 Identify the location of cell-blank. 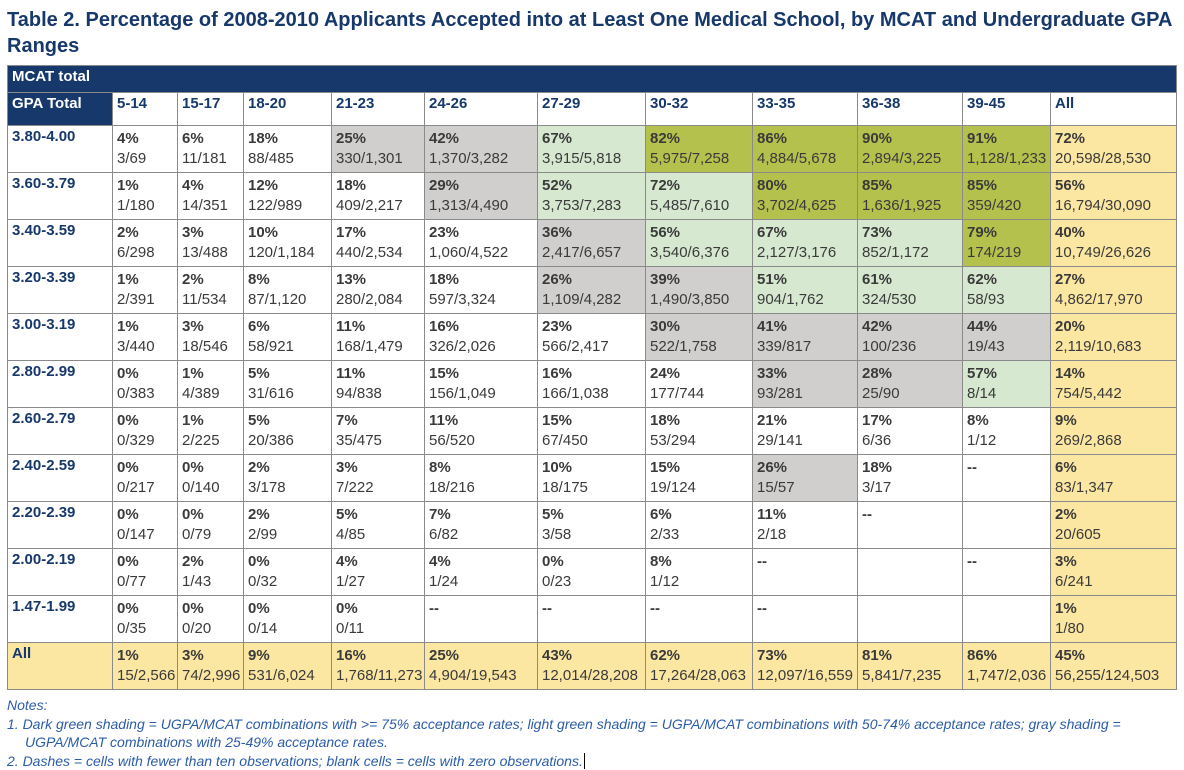
(910, 572).